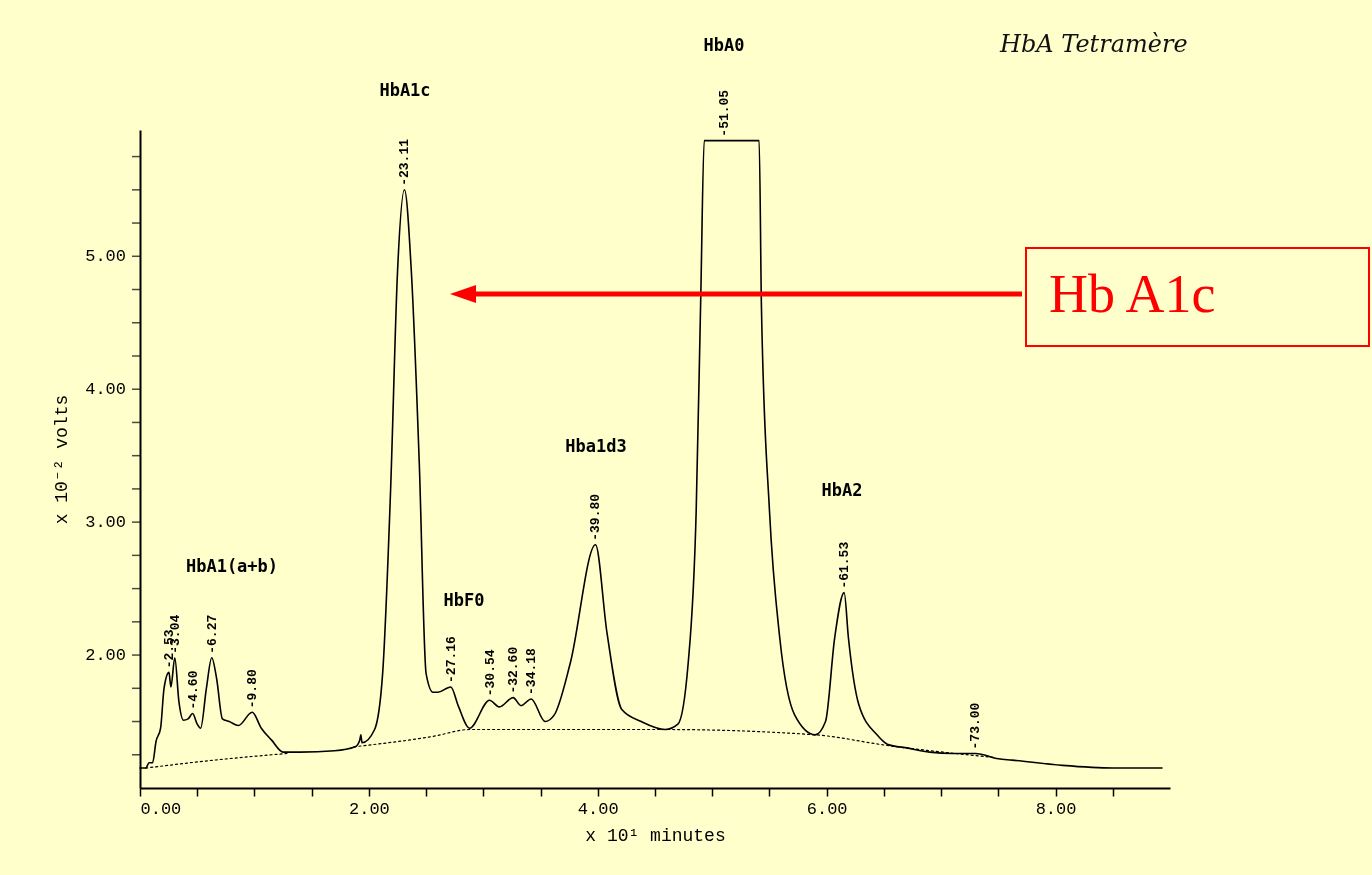  Describe the element at coordinates (1132, 294) in the screenshot. I see `annotation: Hb A1c` at that location.